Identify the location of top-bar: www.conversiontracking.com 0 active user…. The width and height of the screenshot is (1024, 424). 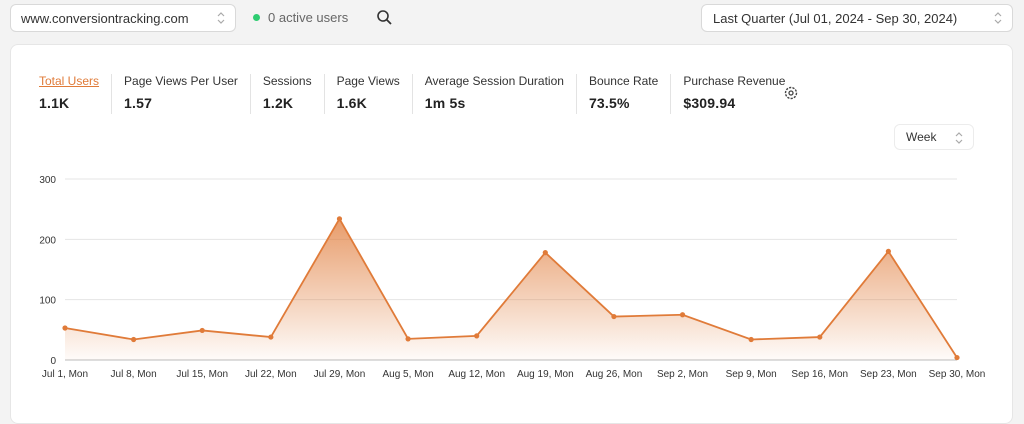
(512, 20).